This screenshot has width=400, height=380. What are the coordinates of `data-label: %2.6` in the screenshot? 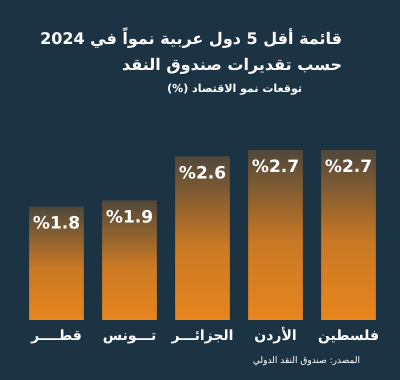 It's located at (202, 173).